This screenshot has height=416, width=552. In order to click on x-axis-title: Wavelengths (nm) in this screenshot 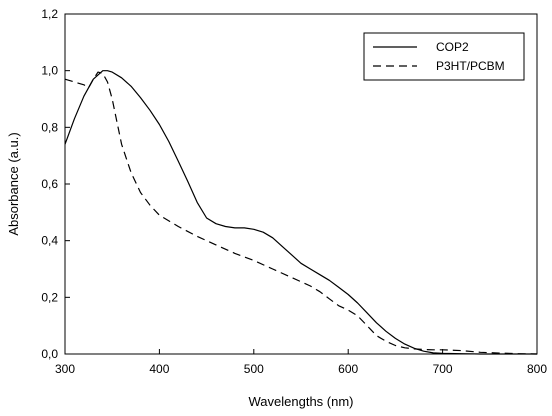, I will do `click(301, 401)`.